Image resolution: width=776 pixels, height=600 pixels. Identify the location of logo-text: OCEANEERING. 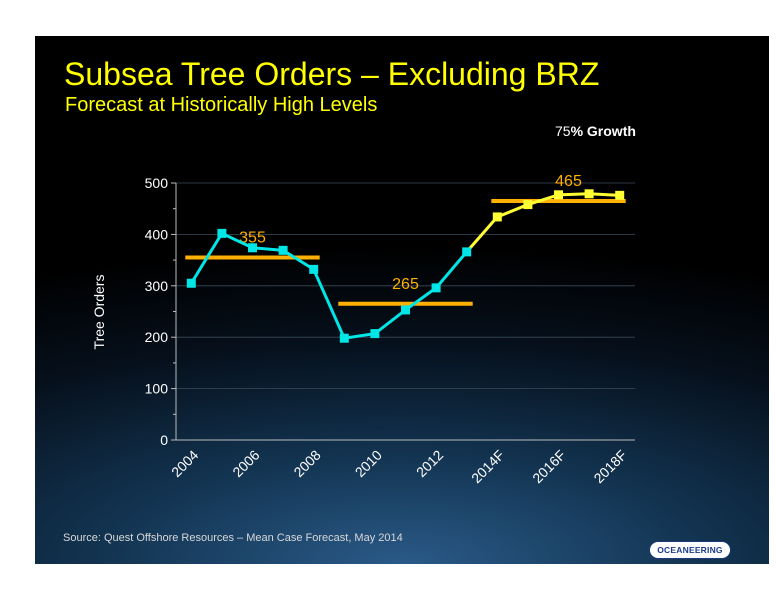
(690, 550).